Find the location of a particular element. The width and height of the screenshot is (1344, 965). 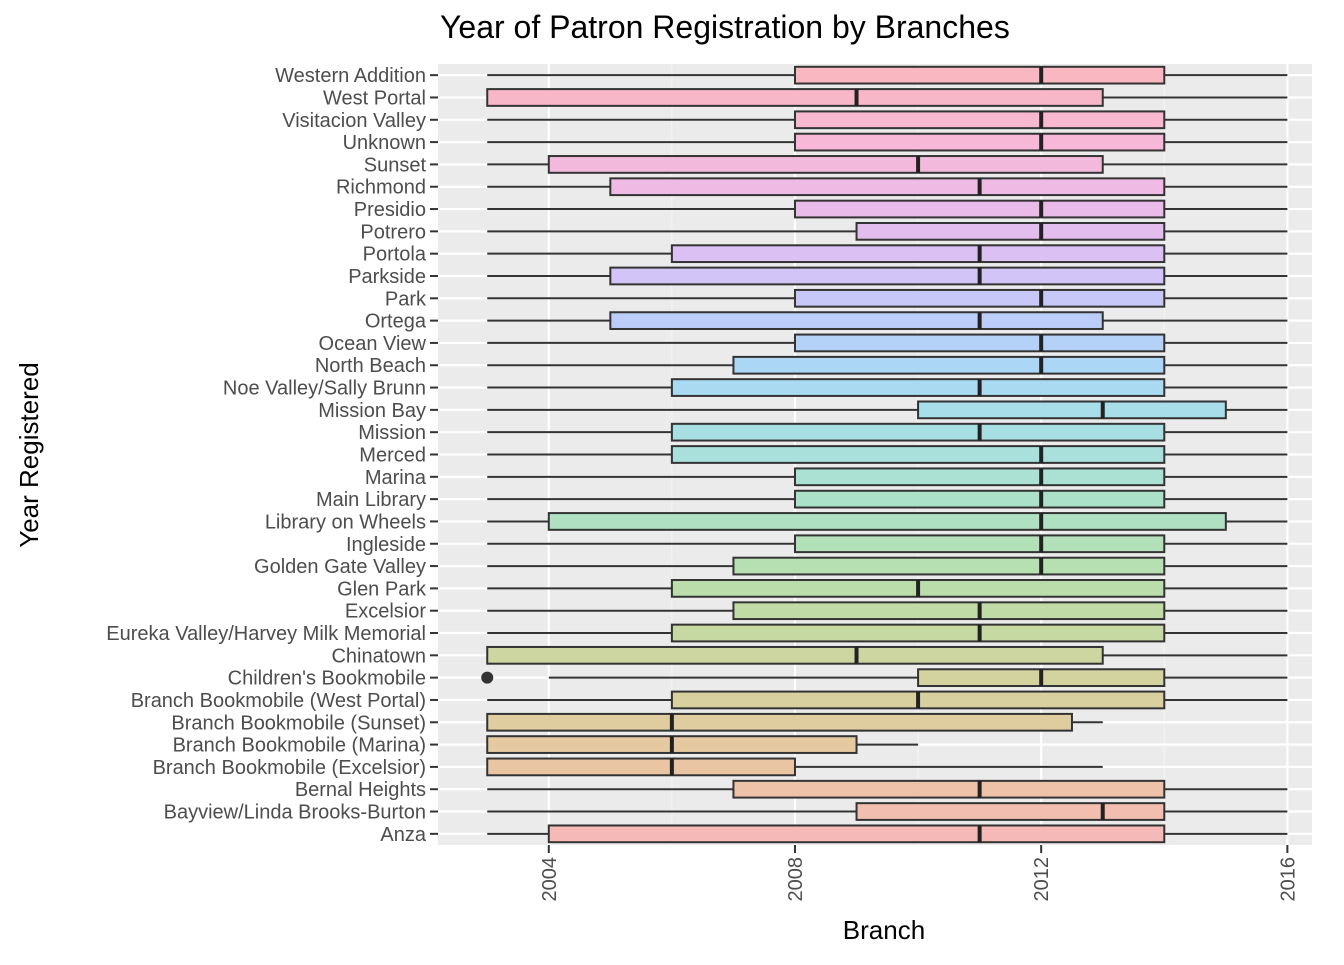

y-tick-label: Bernal Heights is located at coordinates (360, 790).